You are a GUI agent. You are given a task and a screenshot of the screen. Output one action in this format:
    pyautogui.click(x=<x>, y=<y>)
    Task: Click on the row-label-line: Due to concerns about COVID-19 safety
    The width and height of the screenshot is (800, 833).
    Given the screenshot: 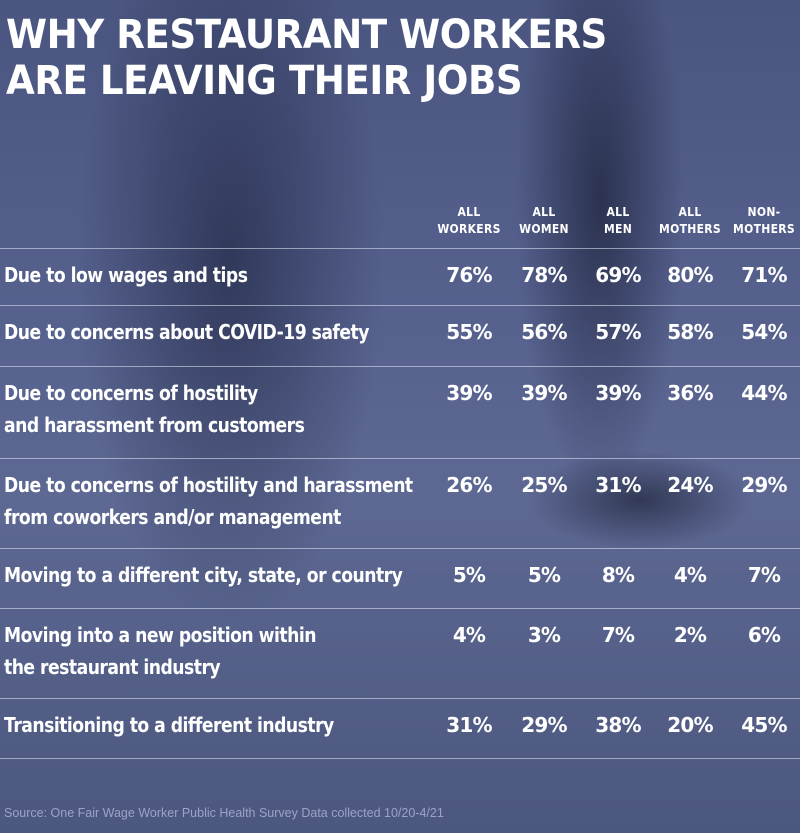 What is the action you would take?
    pyautogui.click(x=186, y=332)
    